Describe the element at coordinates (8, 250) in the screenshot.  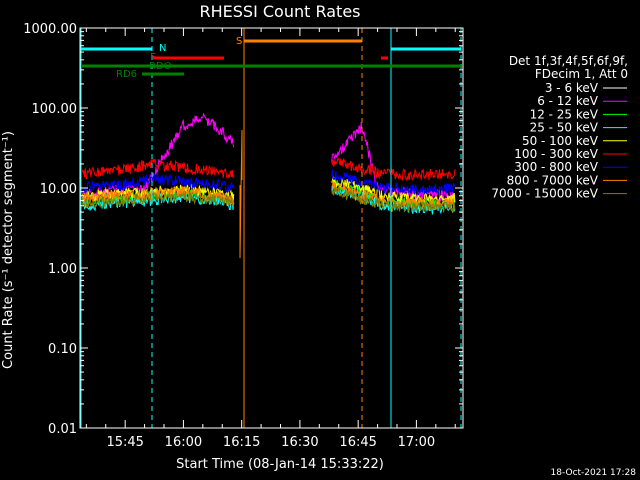
I see `y-axis-label: Count Rate (s⁻¹ detector segment⁻¹)` at that location.